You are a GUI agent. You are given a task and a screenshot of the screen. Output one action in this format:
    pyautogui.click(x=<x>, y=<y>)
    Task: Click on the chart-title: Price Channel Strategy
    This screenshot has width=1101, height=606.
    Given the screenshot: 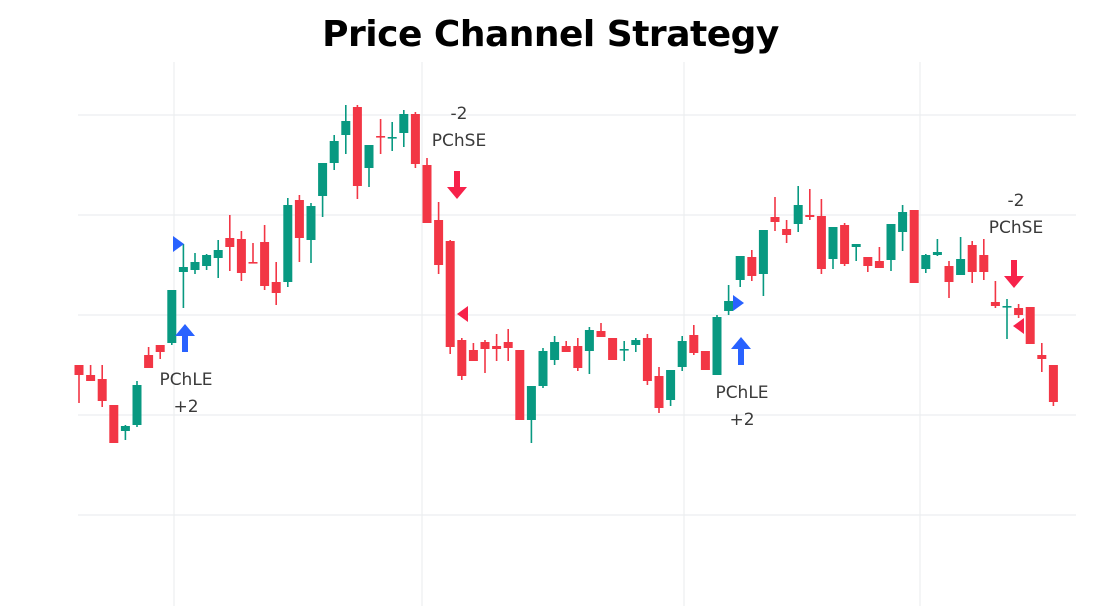 What is the action you would take?
    pyautogui.click(x=550, y=34)
    